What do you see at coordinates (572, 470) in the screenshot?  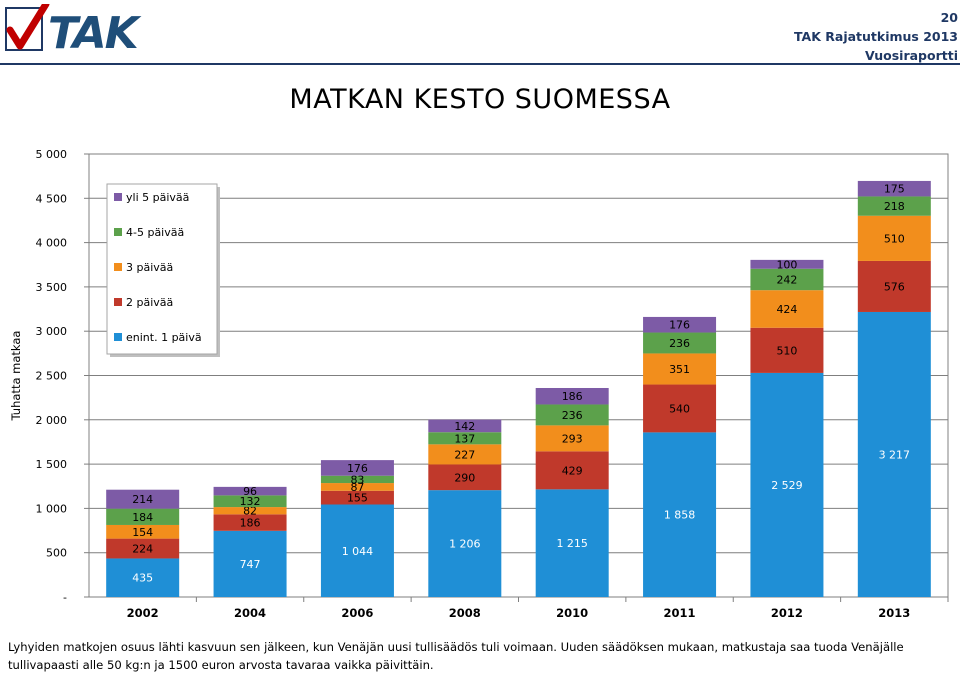 I see `data-label: 429` at bounding box center [572, 470].